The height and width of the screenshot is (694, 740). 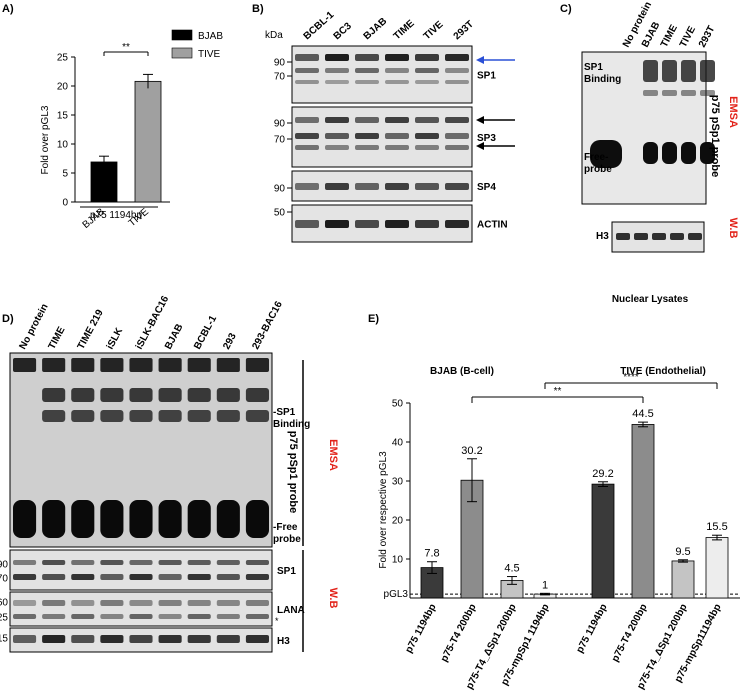 I want to click on asterisk: *, so click(x=277, y=621).